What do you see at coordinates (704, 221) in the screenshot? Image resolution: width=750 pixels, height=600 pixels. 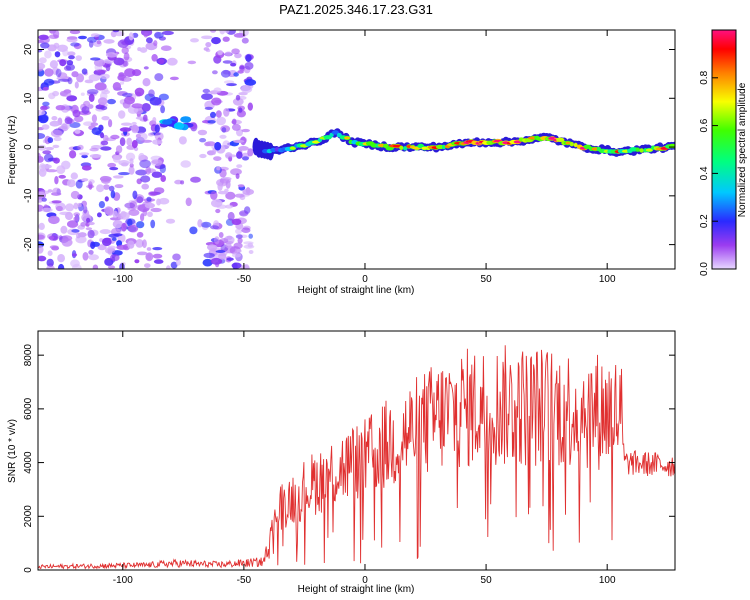 I see `colorbar-tick-label: 0.2` at bounding box center [704, 221].